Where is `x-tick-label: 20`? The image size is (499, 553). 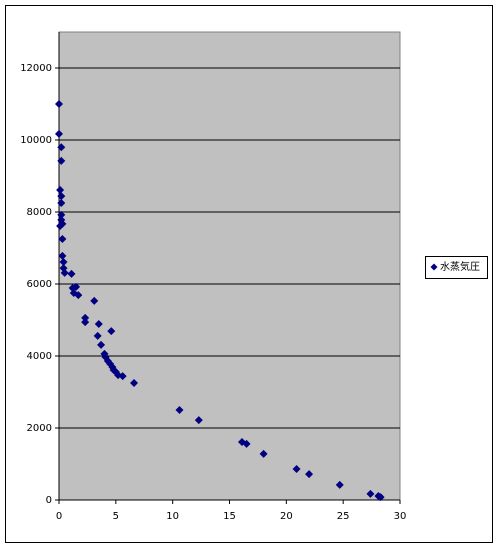
x-tick-label: 20 is located at coordinates (286, 516).